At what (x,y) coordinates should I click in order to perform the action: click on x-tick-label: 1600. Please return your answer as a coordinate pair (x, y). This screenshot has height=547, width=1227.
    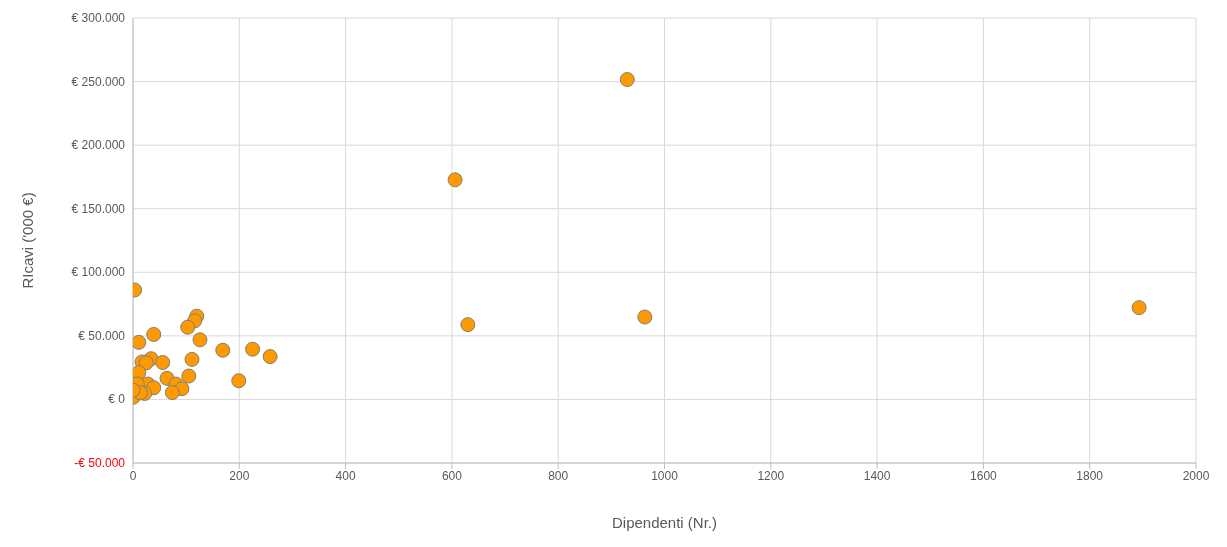
    Looking at the image, I should click on (984, 475).